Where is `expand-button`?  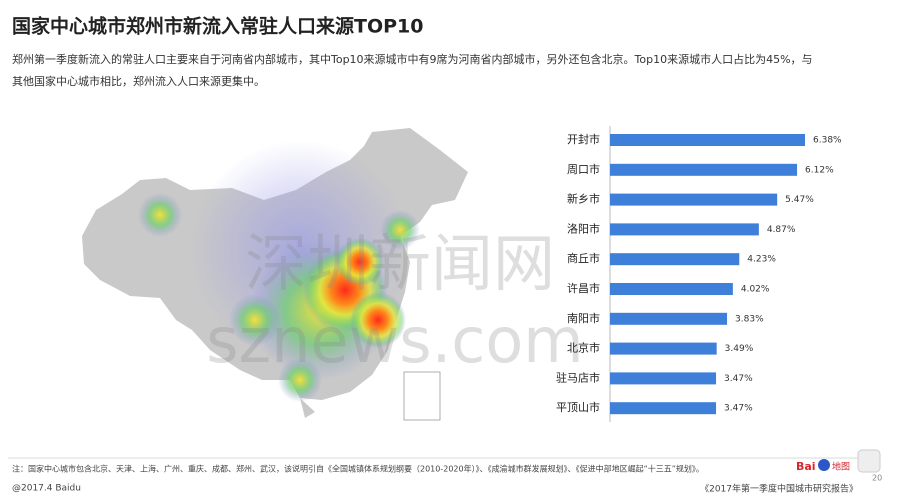 expand-button is located at coordinates (869, 461).